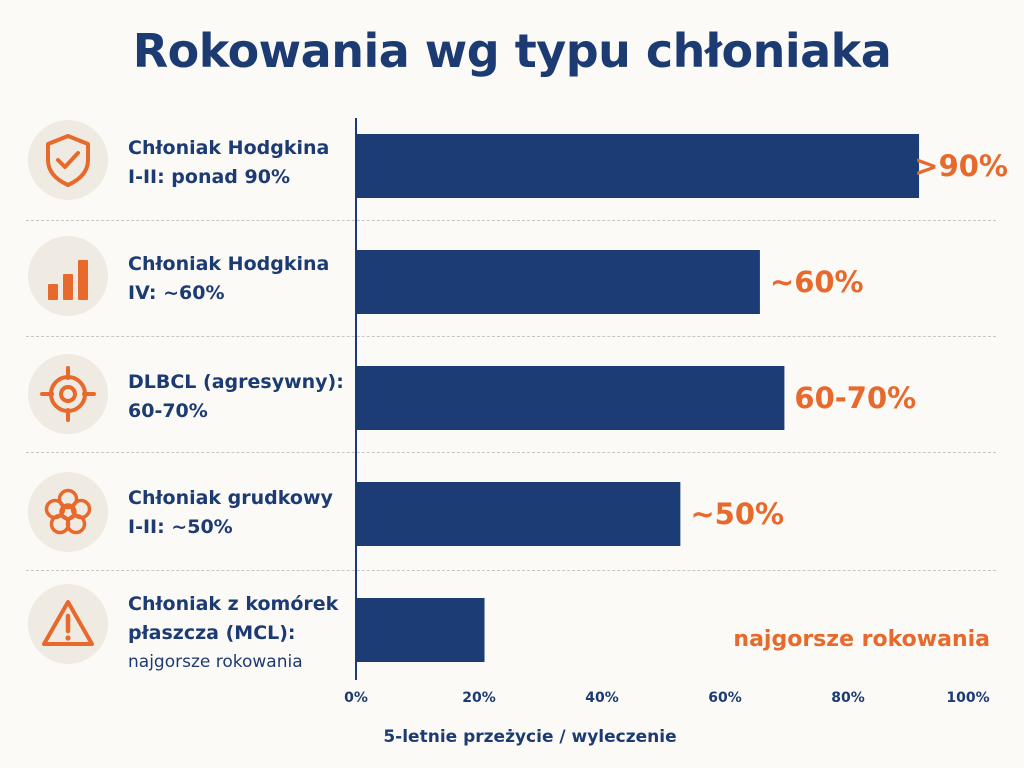 Image resolution: width=1024 pixels, height=768 pixels. I want to click on cell-cluster-icon, so click(68, 511).